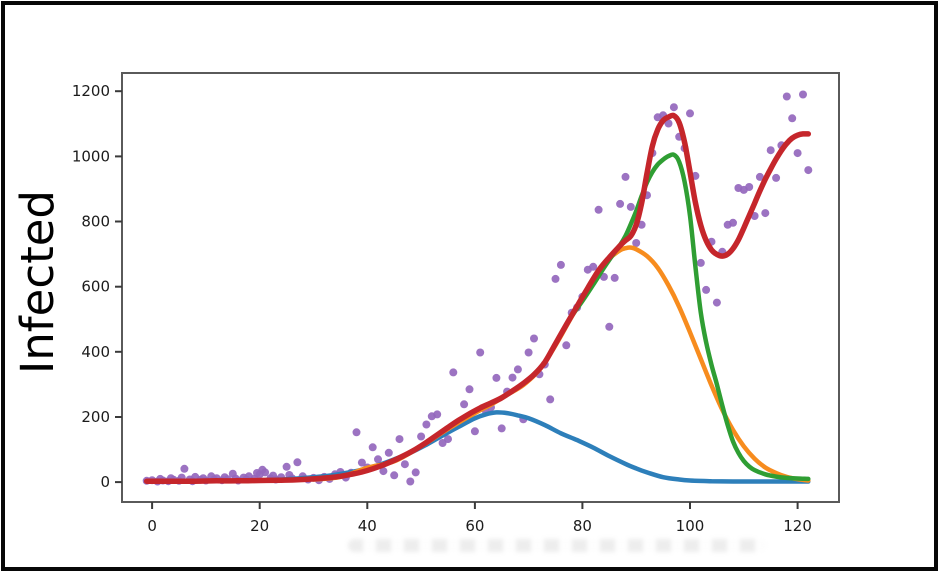  Describe the element at coordinates (37, 282) in the screenshot. I see `y-axis-label: Infected` at that location.